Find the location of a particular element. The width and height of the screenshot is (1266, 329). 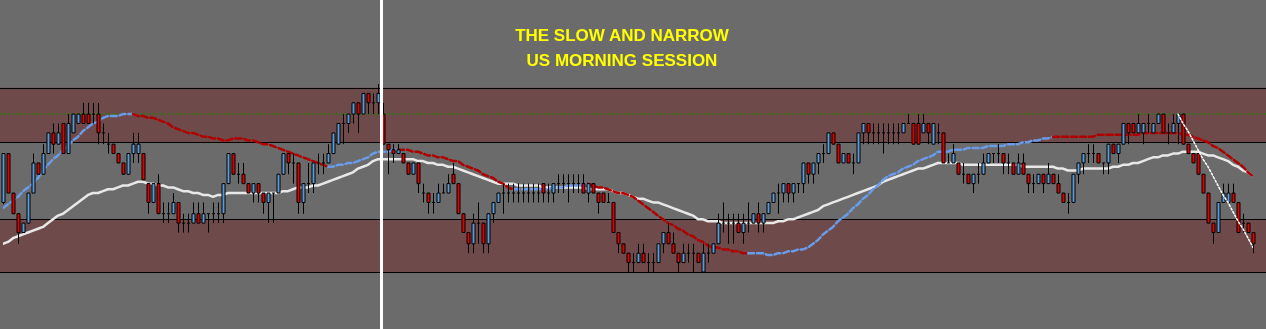

chart-subtitle: US MORNING SESSION is located at coordinates (622, 61).